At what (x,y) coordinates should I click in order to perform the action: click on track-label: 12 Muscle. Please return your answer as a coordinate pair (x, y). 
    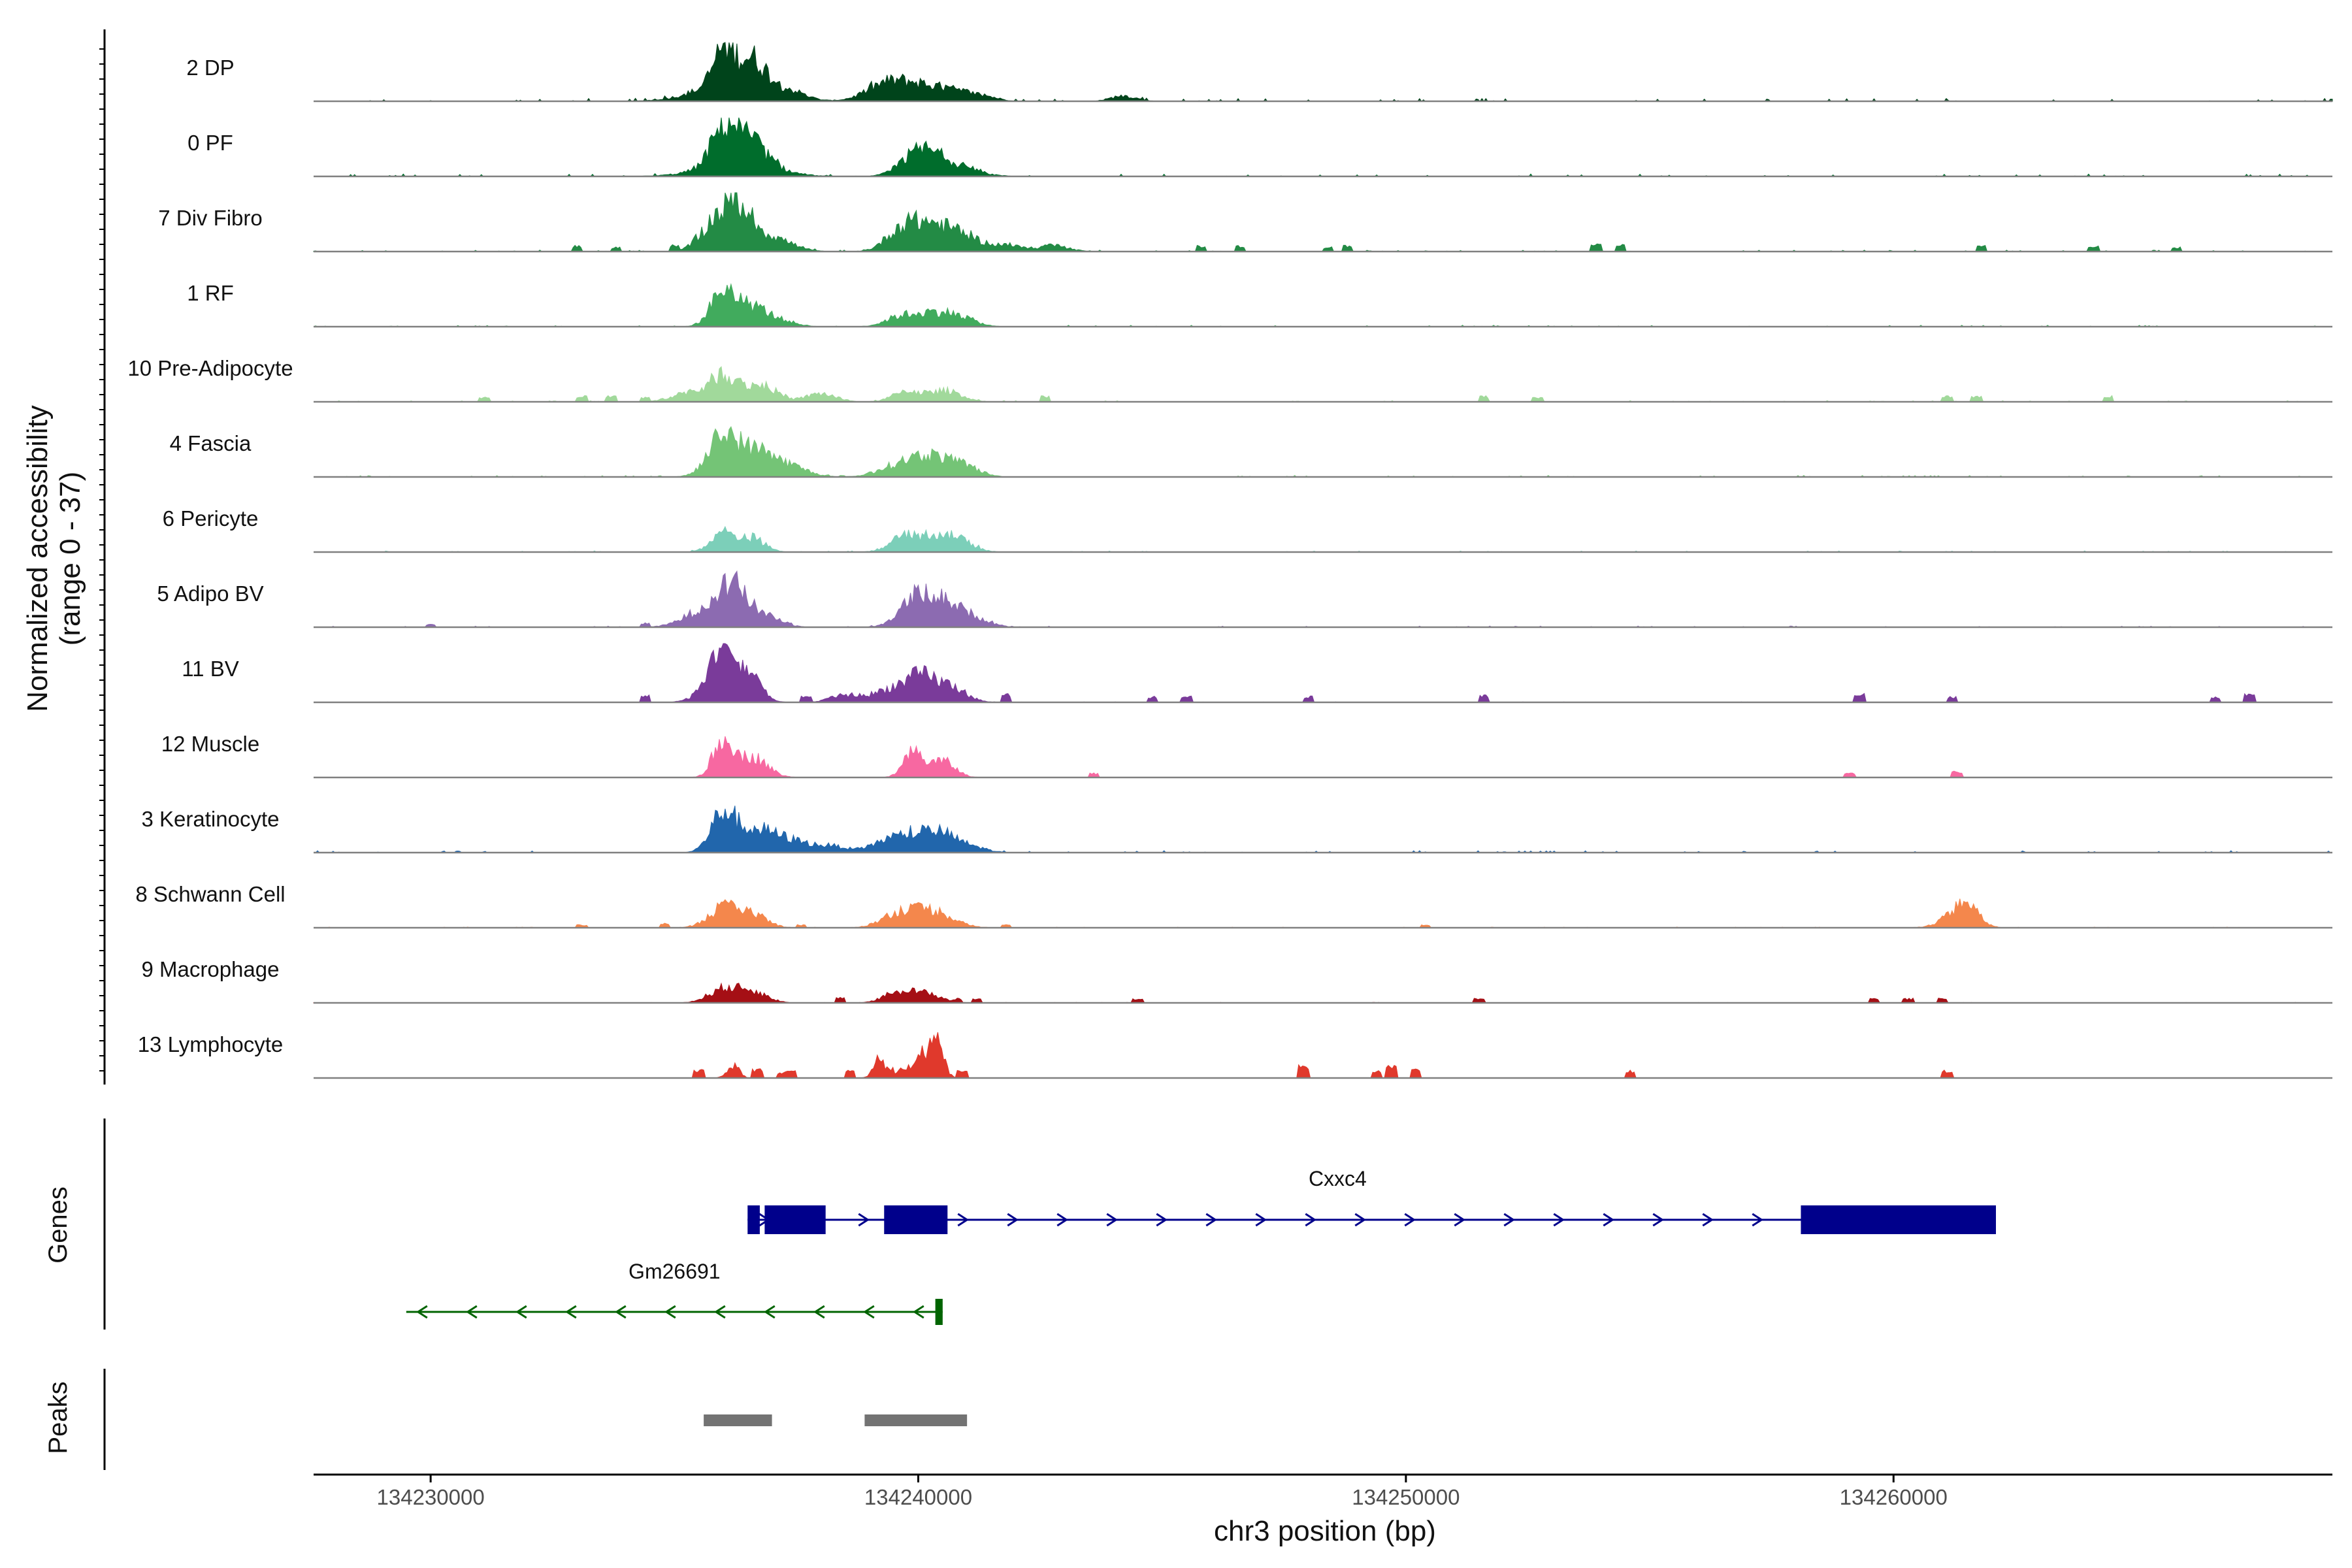
    Looking at the image, I should click on (210, 744).